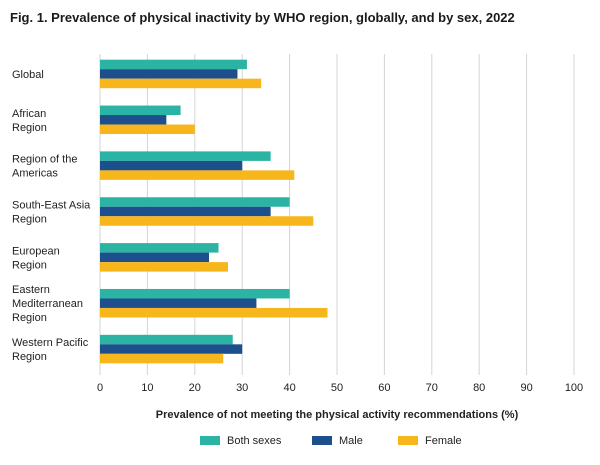 This screenshot has height=465, width=600. I want to click on x-tick-label: 30, so click(242, 388).